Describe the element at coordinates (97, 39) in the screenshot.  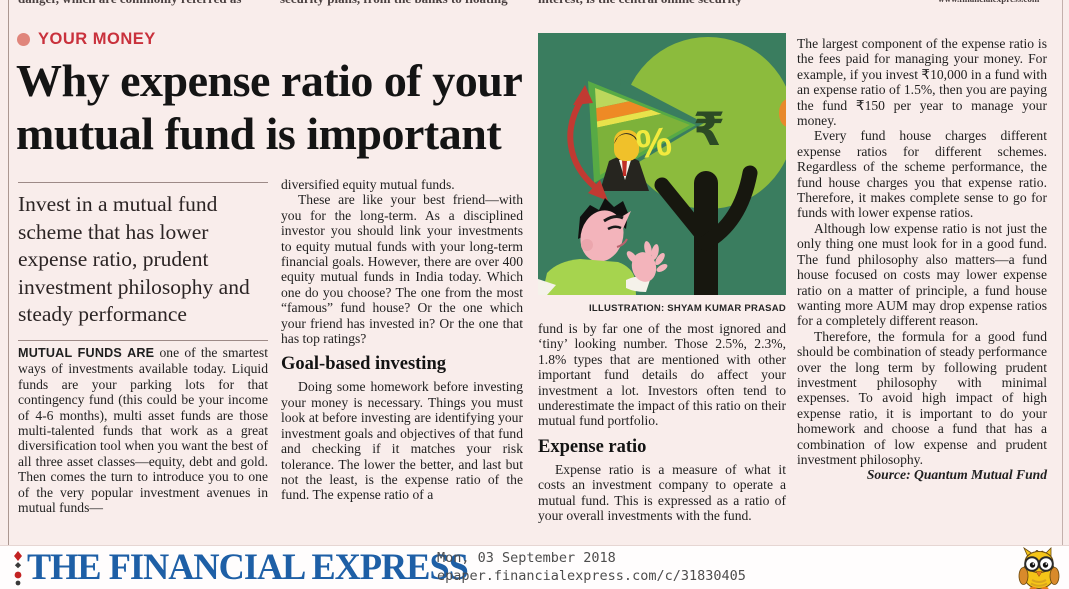
I see `kicker-label: YOUR MONEY` at that location.